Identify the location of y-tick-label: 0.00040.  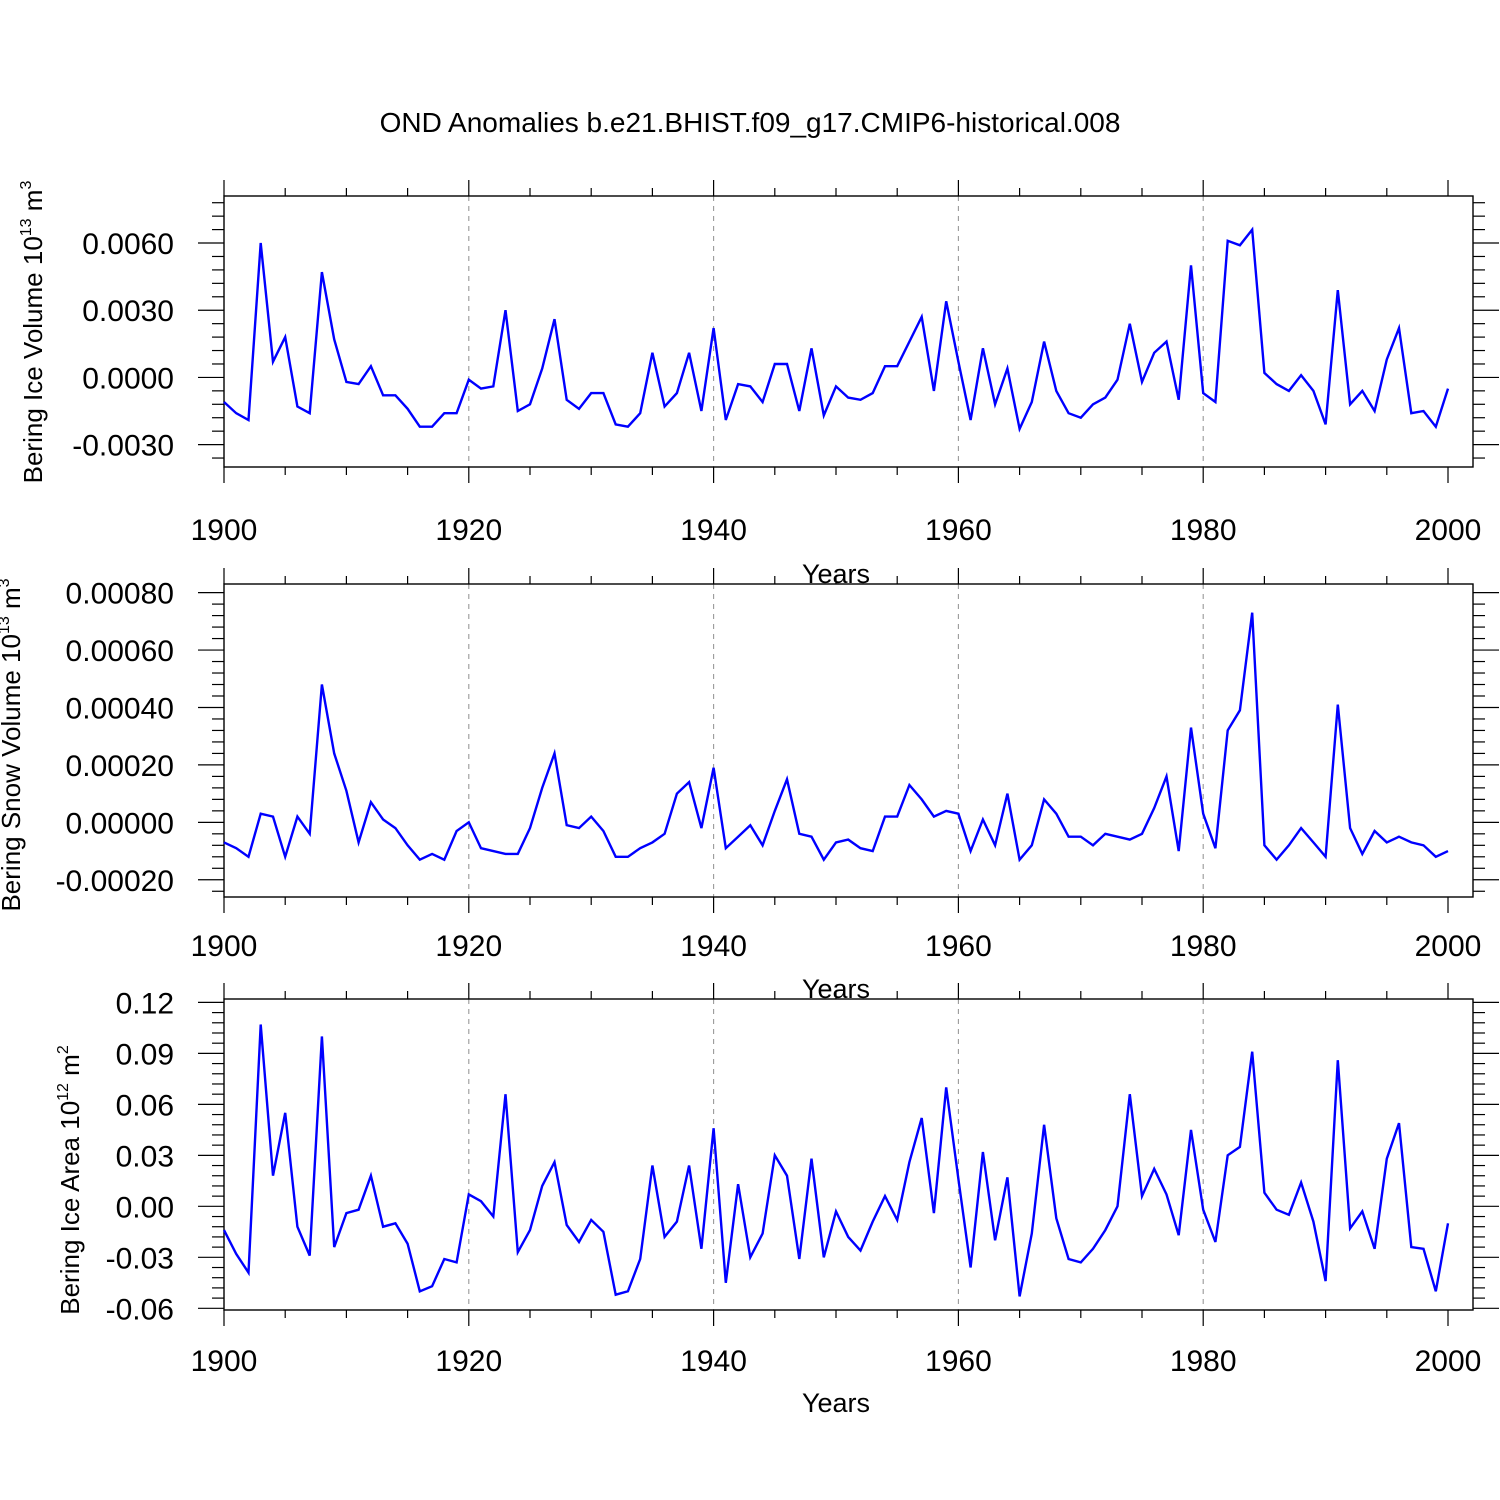
(120, 708).